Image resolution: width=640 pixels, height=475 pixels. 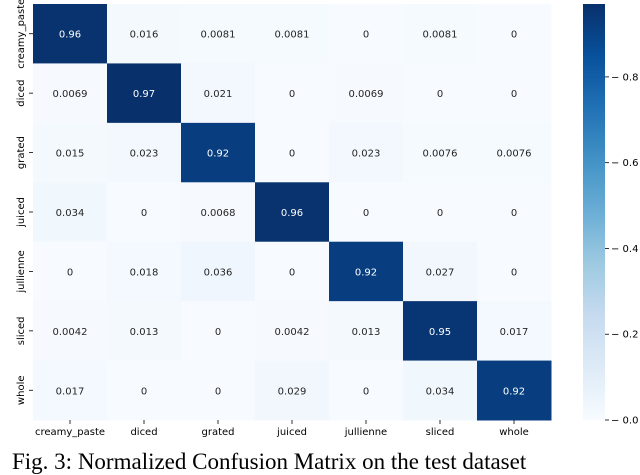 I want to click on colorbar-tick-label: − 0.6, so click(x=624, y=163).